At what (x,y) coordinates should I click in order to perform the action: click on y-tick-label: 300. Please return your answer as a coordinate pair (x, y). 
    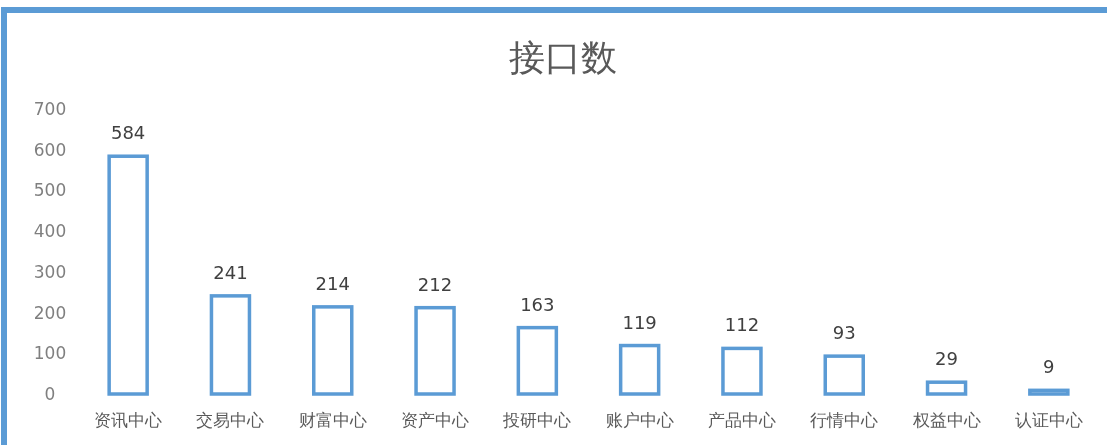
    Looking at the image, I should click on (50, 271).